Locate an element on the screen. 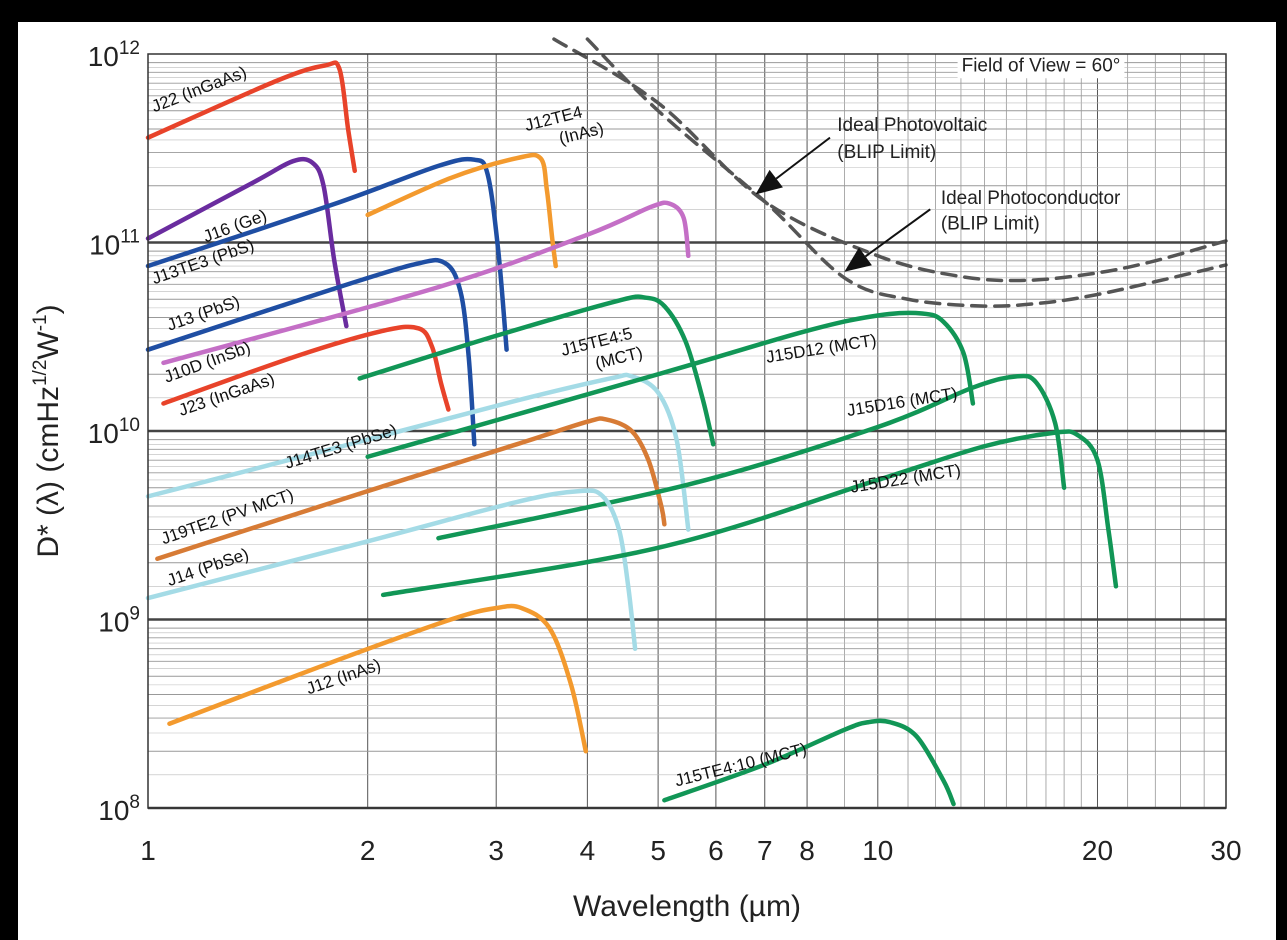 The height and width of the screenshot is (940, 1287). y-axis-label: D* (λ) (cmHz1/2W-1) is located at coordinates (47, 430).